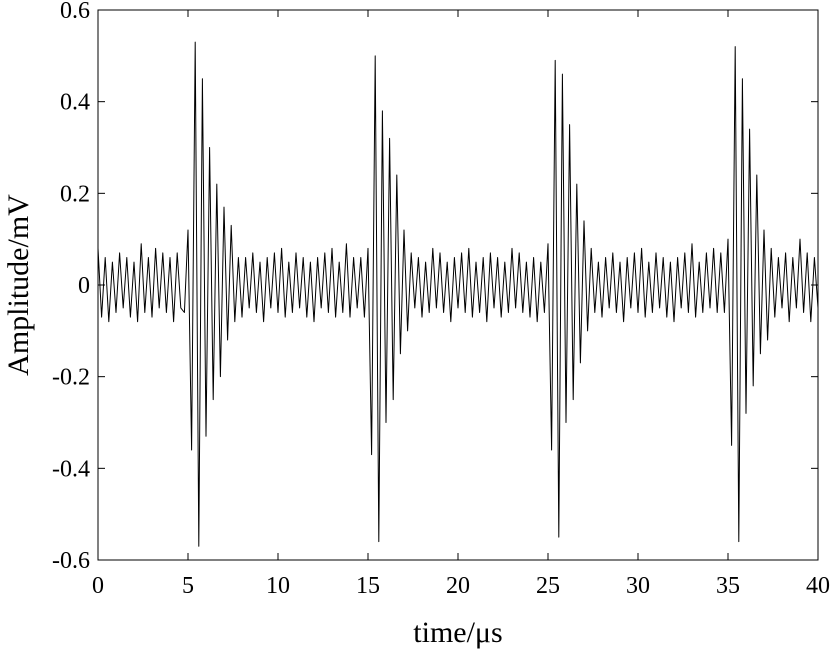  Describe the element at coordinates (458, 586) in the screenshot. I see `x-tick-label: 20` at that location.